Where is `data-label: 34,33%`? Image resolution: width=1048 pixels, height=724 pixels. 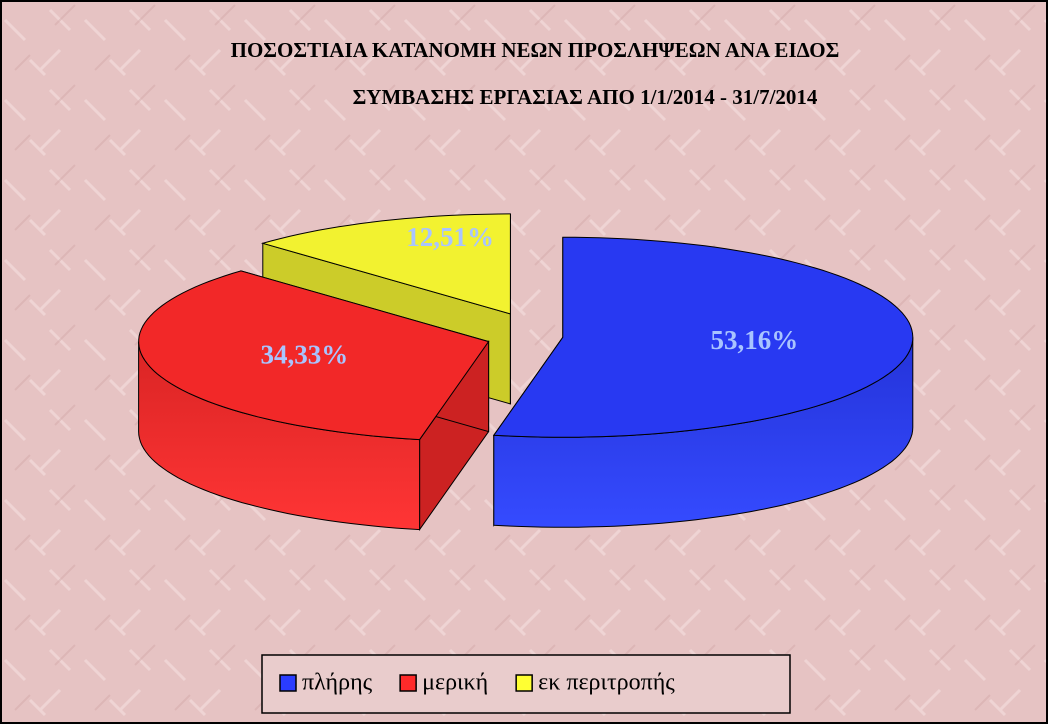
data-label: 34,33% is located at coordinates (304, 355).